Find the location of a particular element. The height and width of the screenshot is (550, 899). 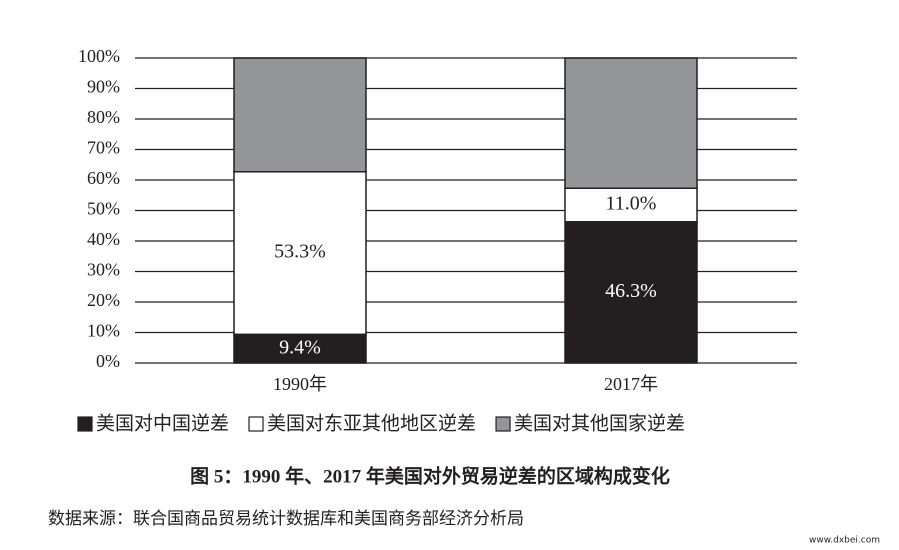

value-label: 11.0% is located at coordinates (631, 204).